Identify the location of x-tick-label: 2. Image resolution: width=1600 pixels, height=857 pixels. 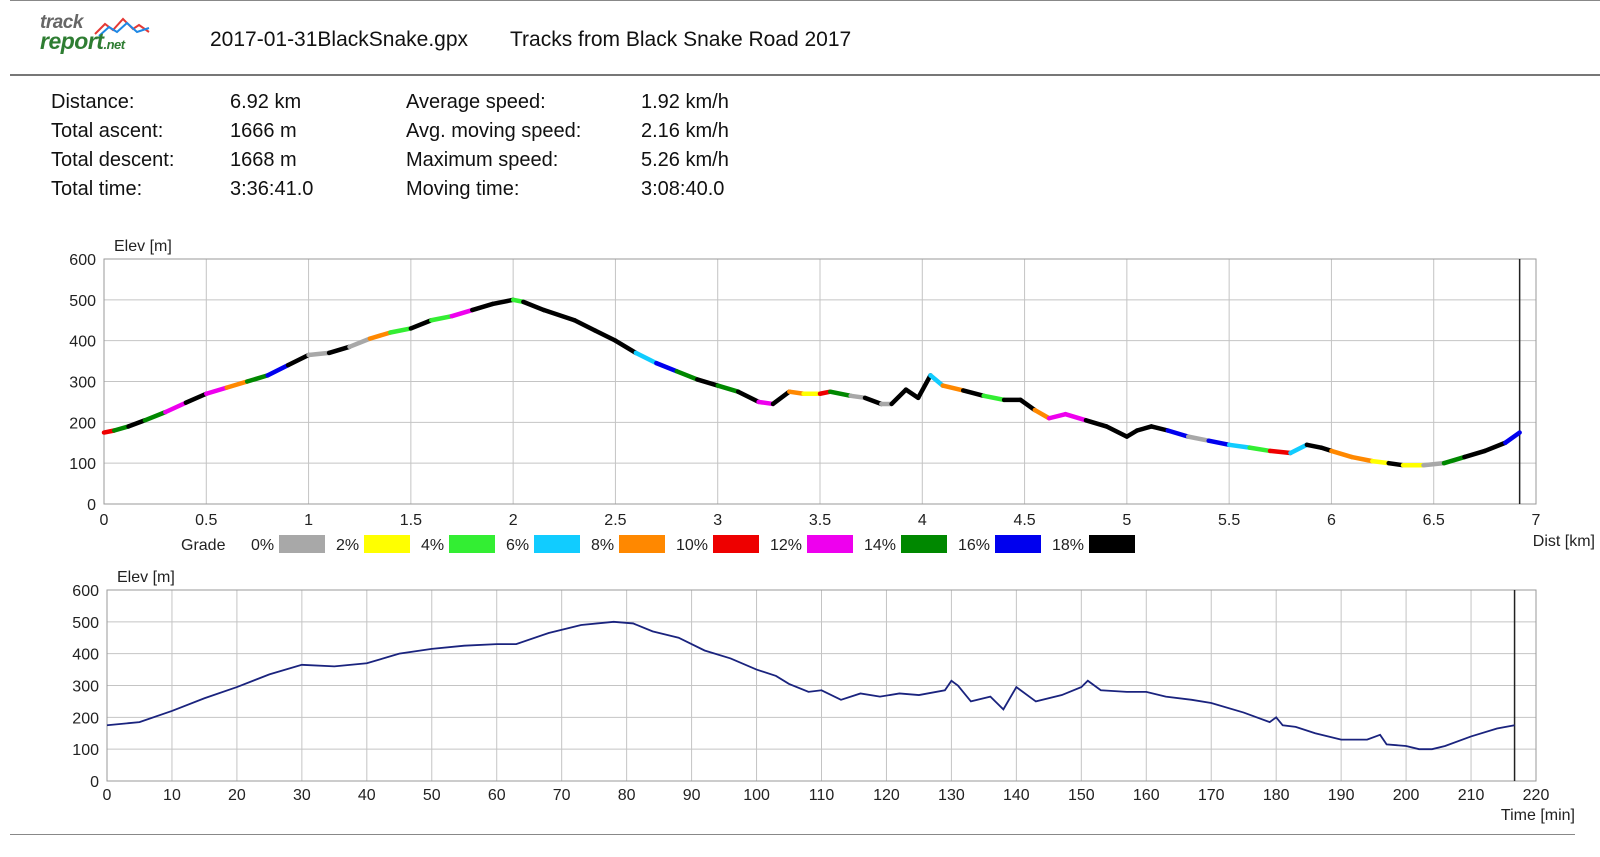
(513, 520).